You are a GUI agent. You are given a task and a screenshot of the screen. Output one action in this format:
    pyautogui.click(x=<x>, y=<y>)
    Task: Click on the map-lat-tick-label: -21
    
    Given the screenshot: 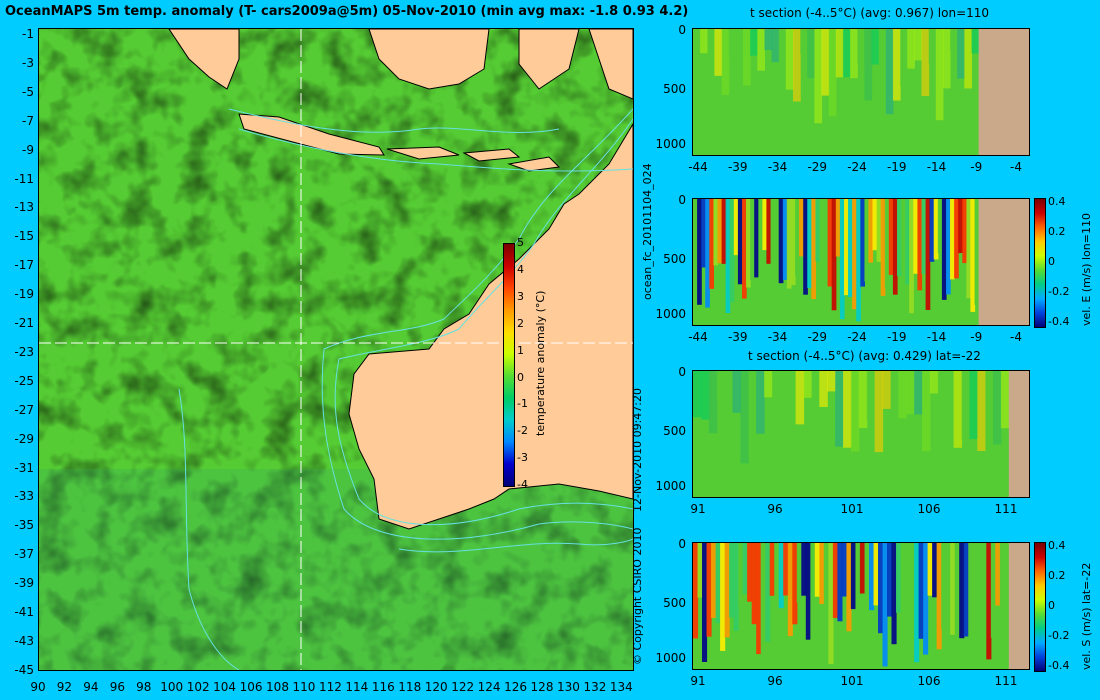 What is the action you would take?
    pyautogui.click(x=24, y=323)
    